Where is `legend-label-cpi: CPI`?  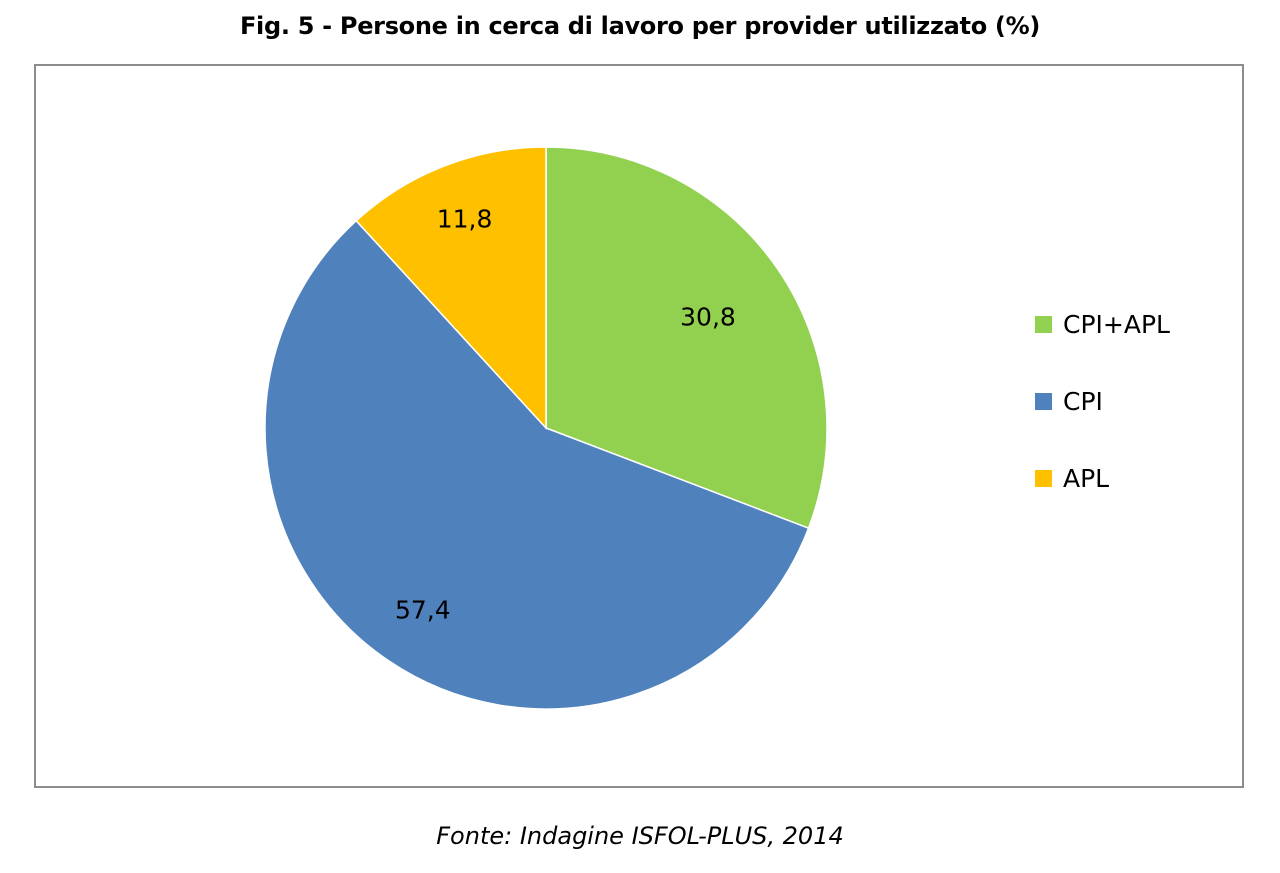 legend-label-cpi: CPI is located at coordinates (1083, 401).